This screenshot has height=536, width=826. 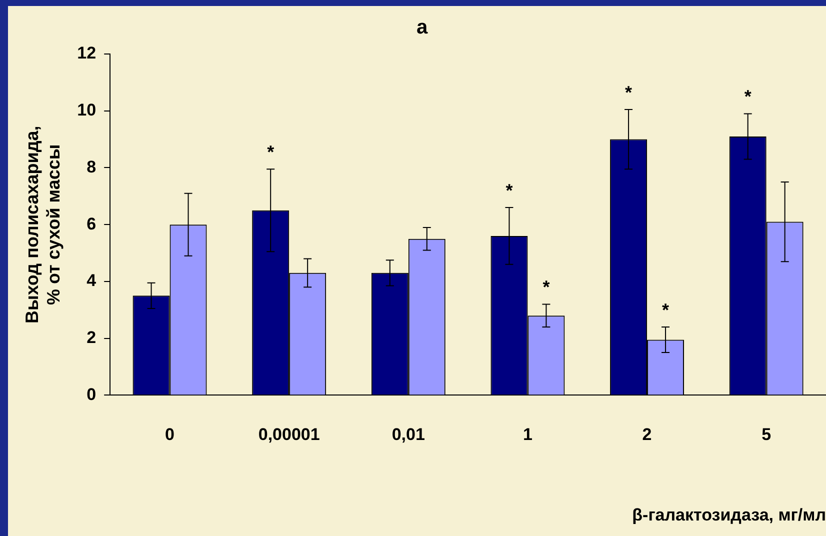 I want to click on x-tick-label: 0,01, so click(x=408, y=434).